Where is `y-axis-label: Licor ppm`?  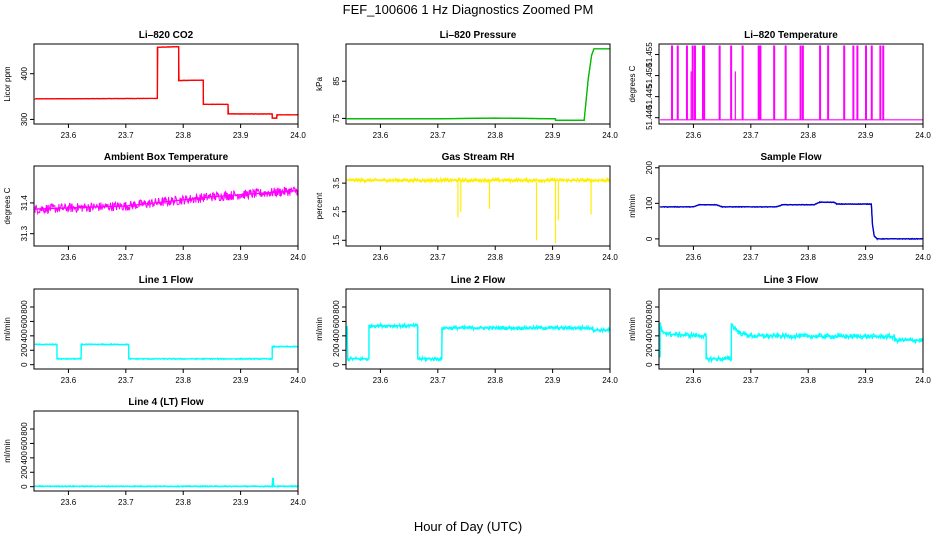 y-axis-label: Licor ppm is located at coordinates (7, 83).